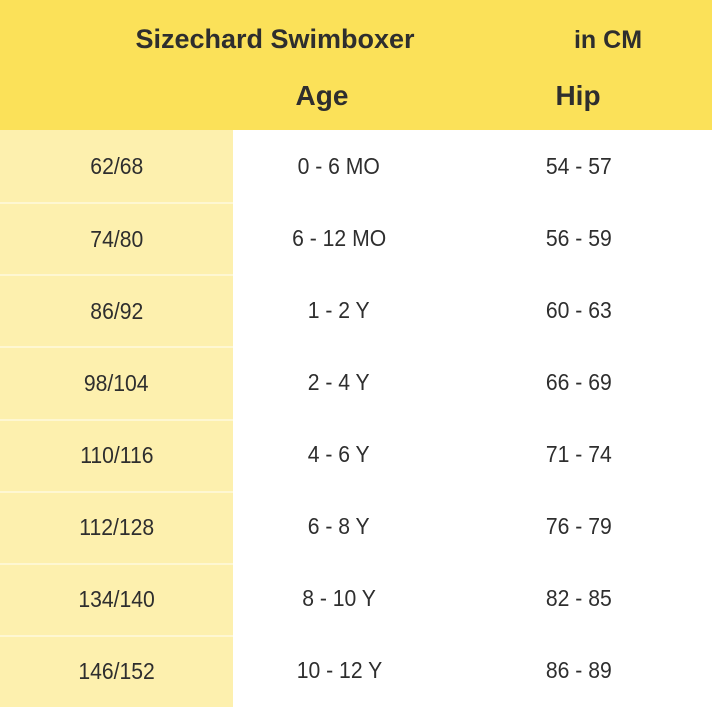 This screenshot has width=712, height=707. I want to click on table-row: 74/80 6 - 12 MO 56 - 59, so click(356, 238).